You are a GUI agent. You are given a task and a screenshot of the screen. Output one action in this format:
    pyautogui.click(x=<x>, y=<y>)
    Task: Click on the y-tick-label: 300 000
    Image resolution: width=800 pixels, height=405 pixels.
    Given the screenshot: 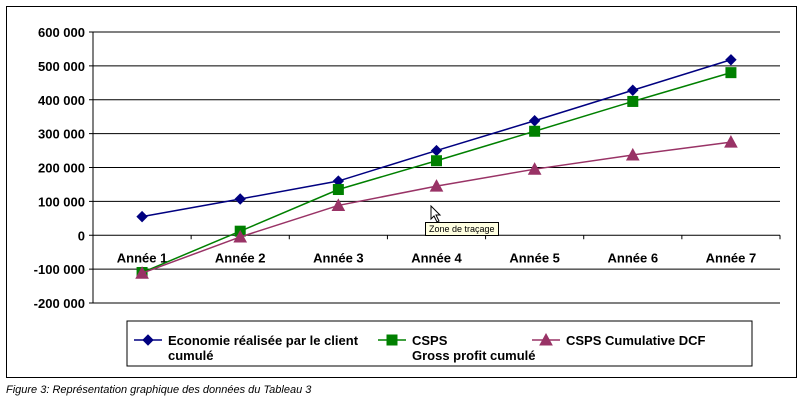 What is the action you would take?
    pyautogui.click(x=61, y=134)
    